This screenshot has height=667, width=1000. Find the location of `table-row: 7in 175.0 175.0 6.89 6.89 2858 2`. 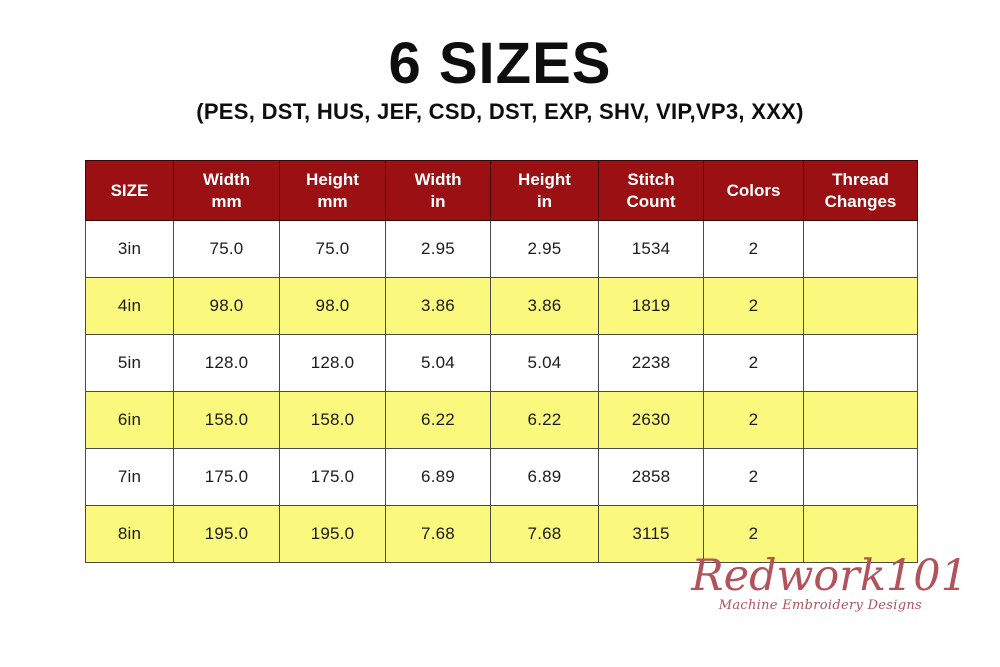

table-row: 7in 175.0 175.0 6.89 6.89 2858 2 is located at coordinates (501, 477).